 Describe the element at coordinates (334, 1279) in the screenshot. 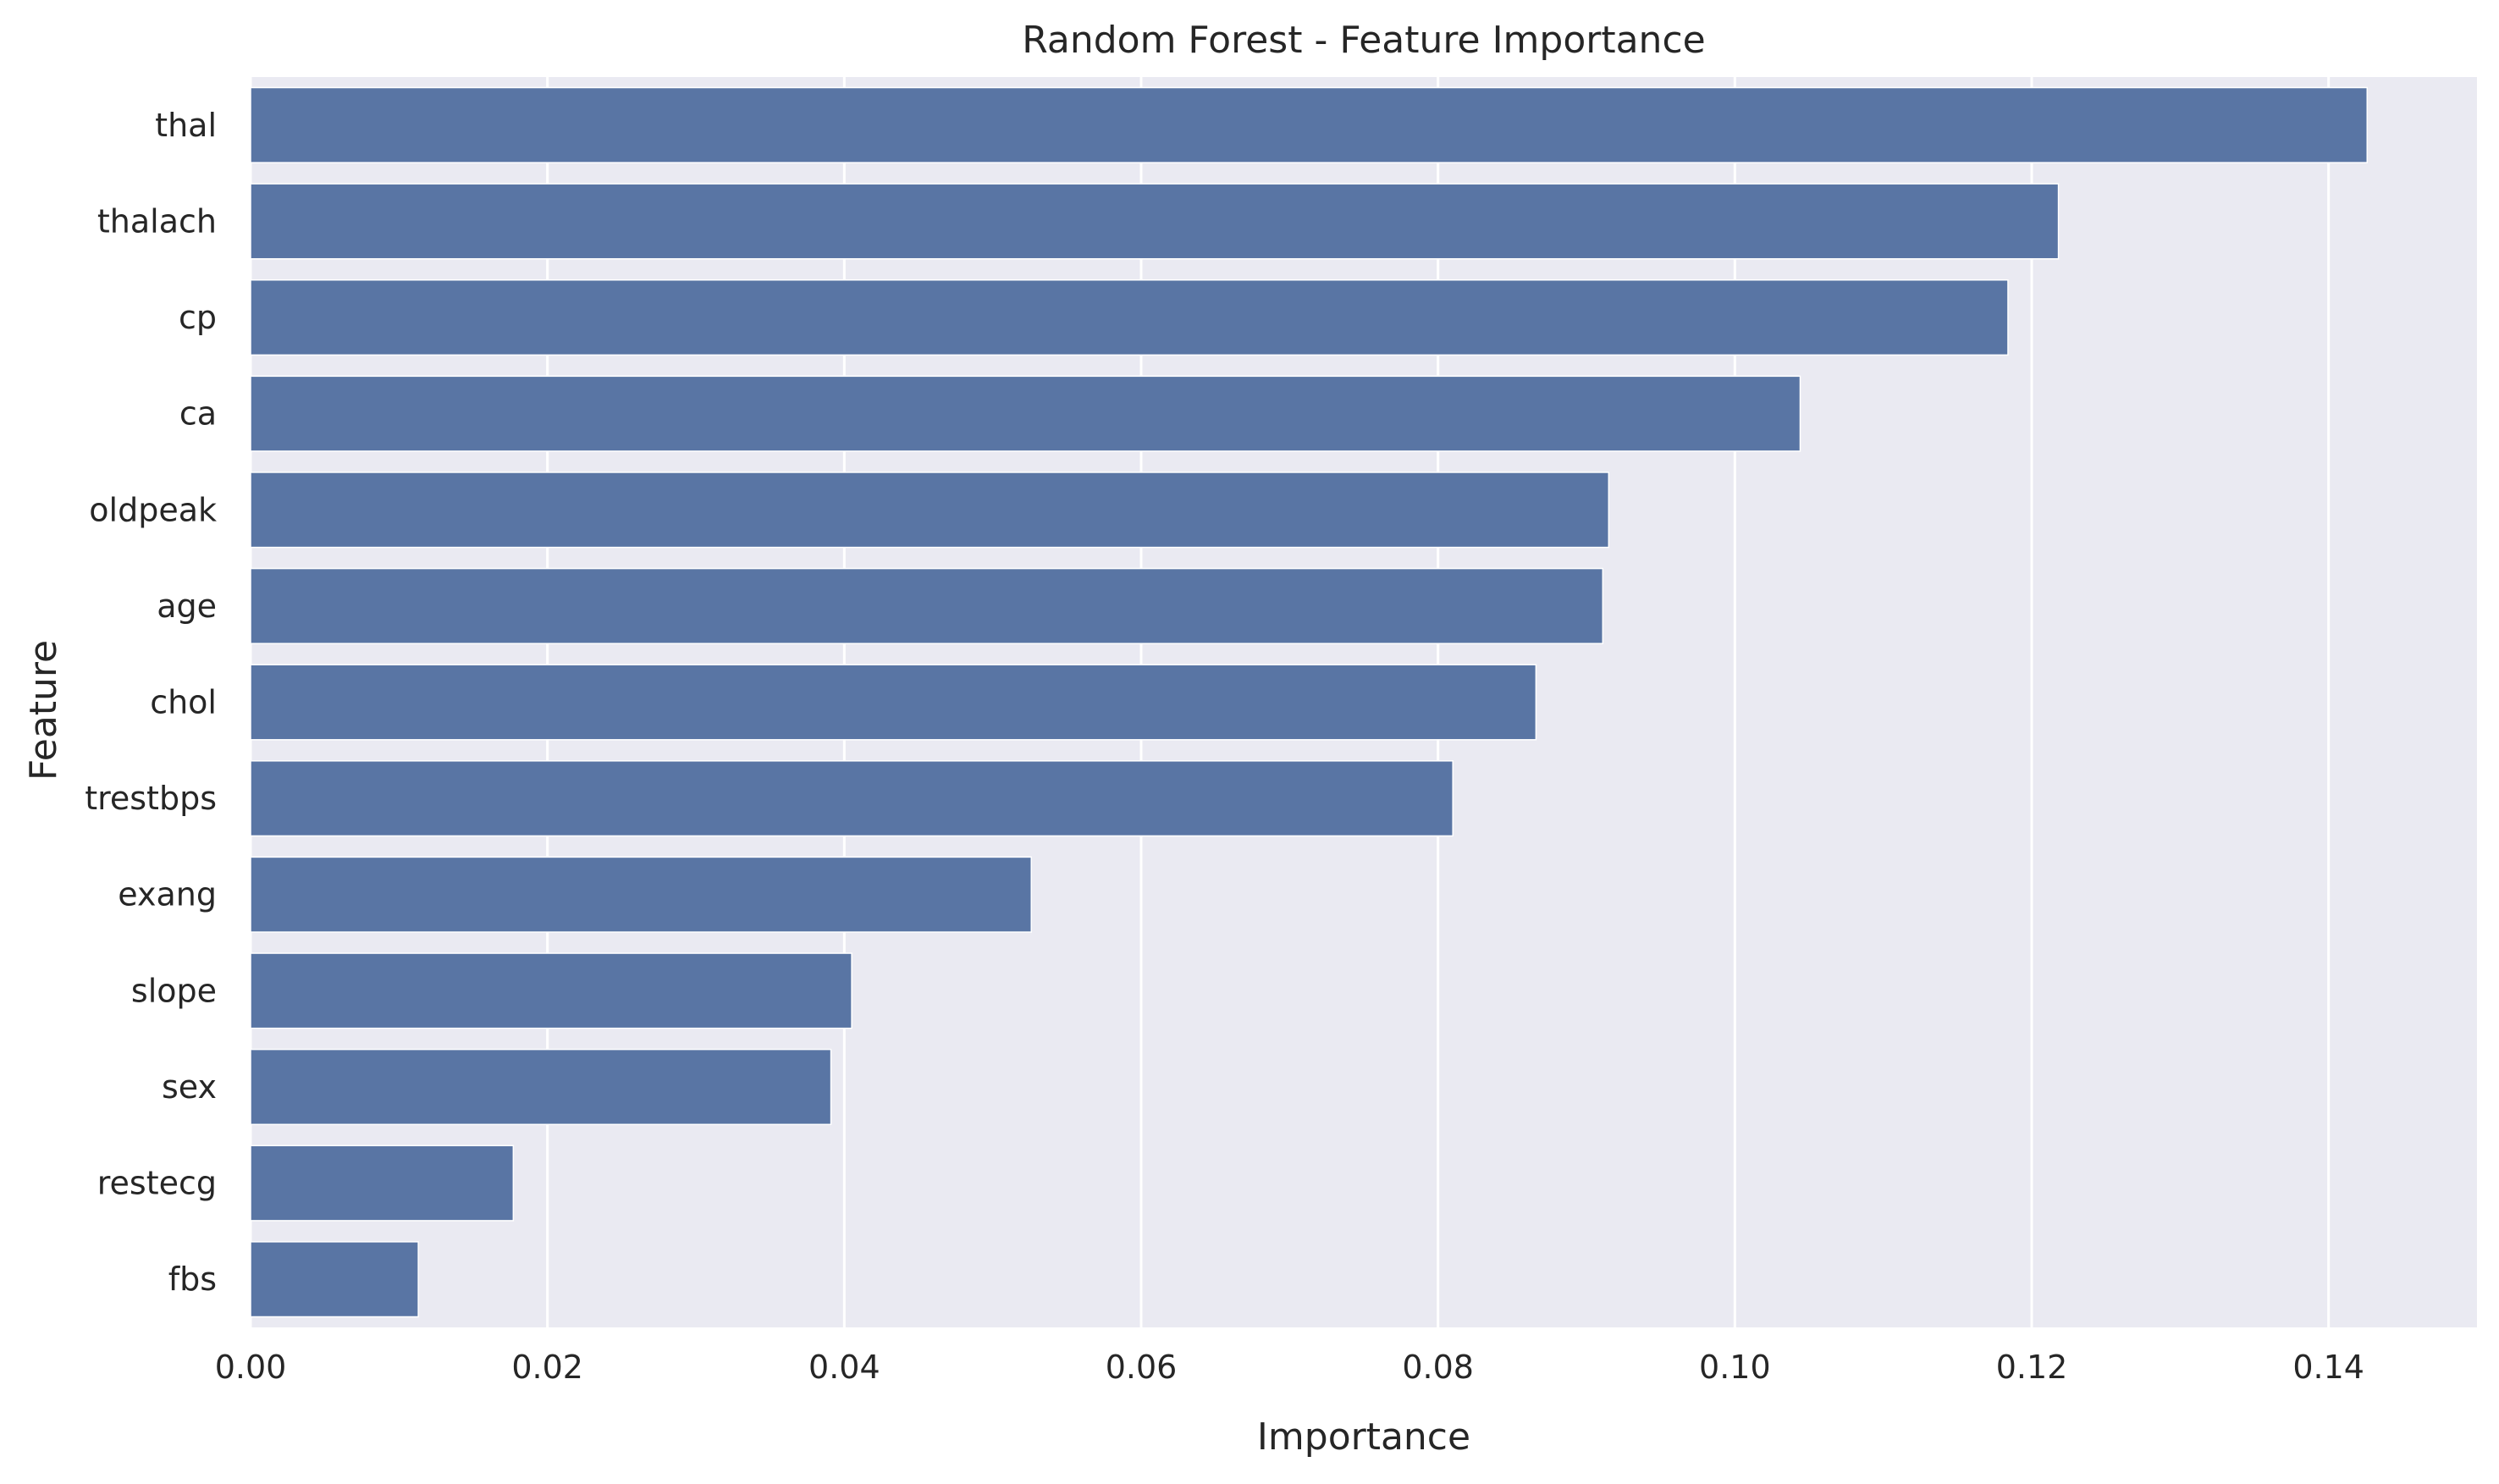

I see `bar-fbs` at that location.